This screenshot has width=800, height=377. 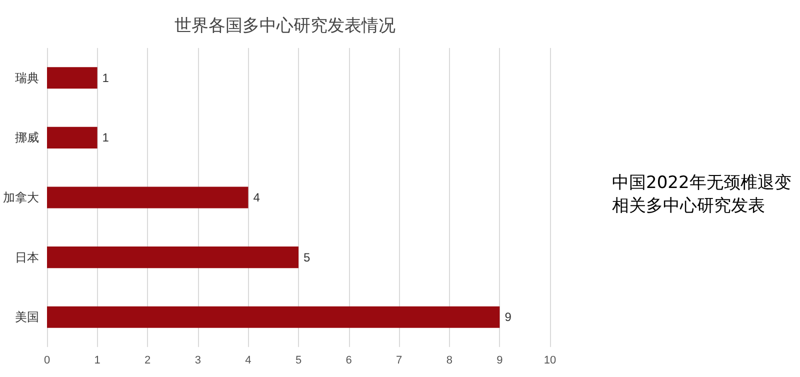 I want to click on y-tick-label: 加拿大, so click(x=21, y=197).